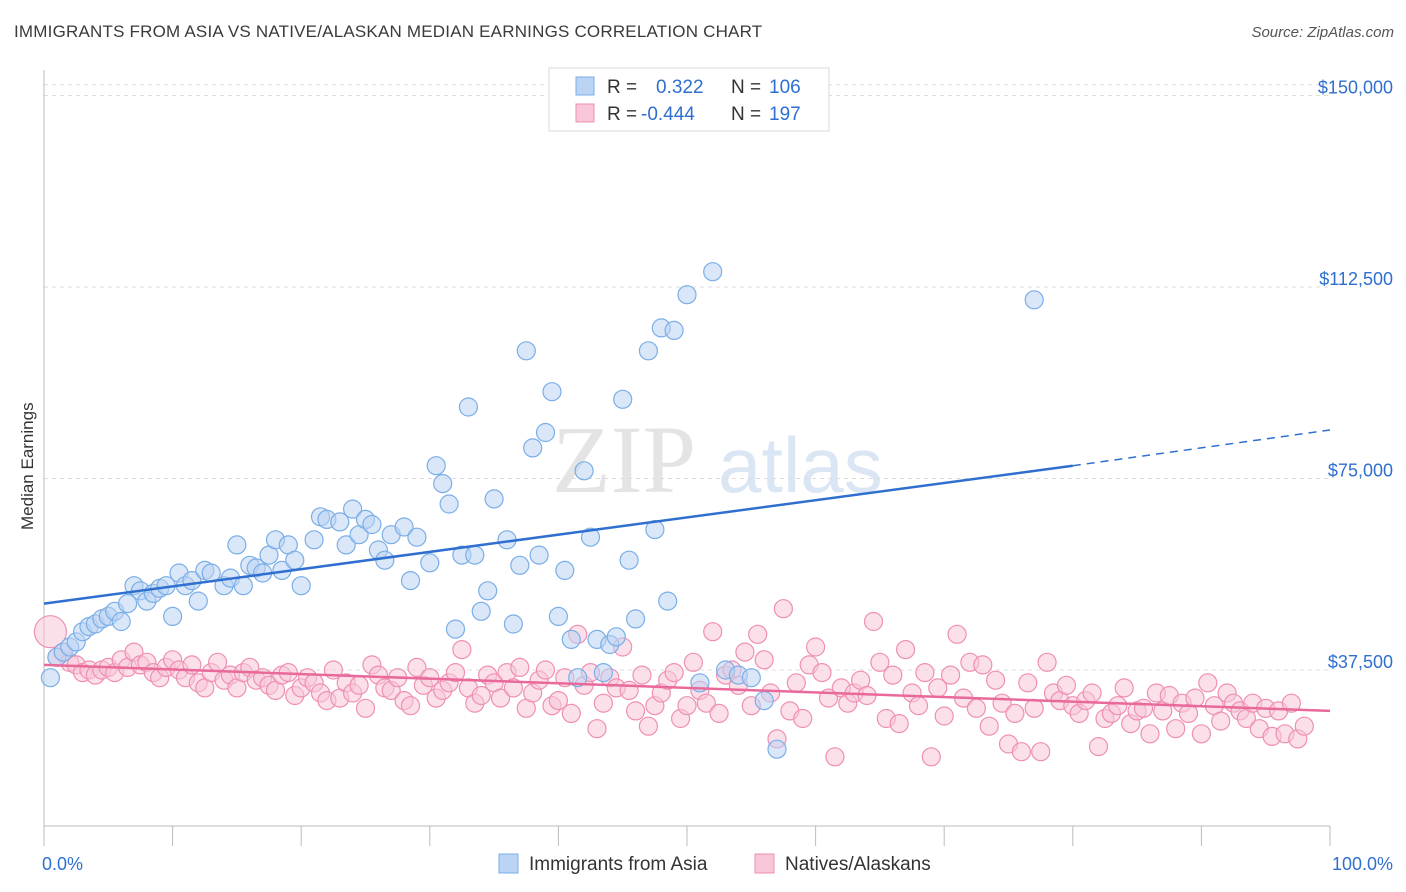 Image resolution: width=1406 pixels, height=892 pixels. I want to click on trend-line-natives, so click(687, 688).